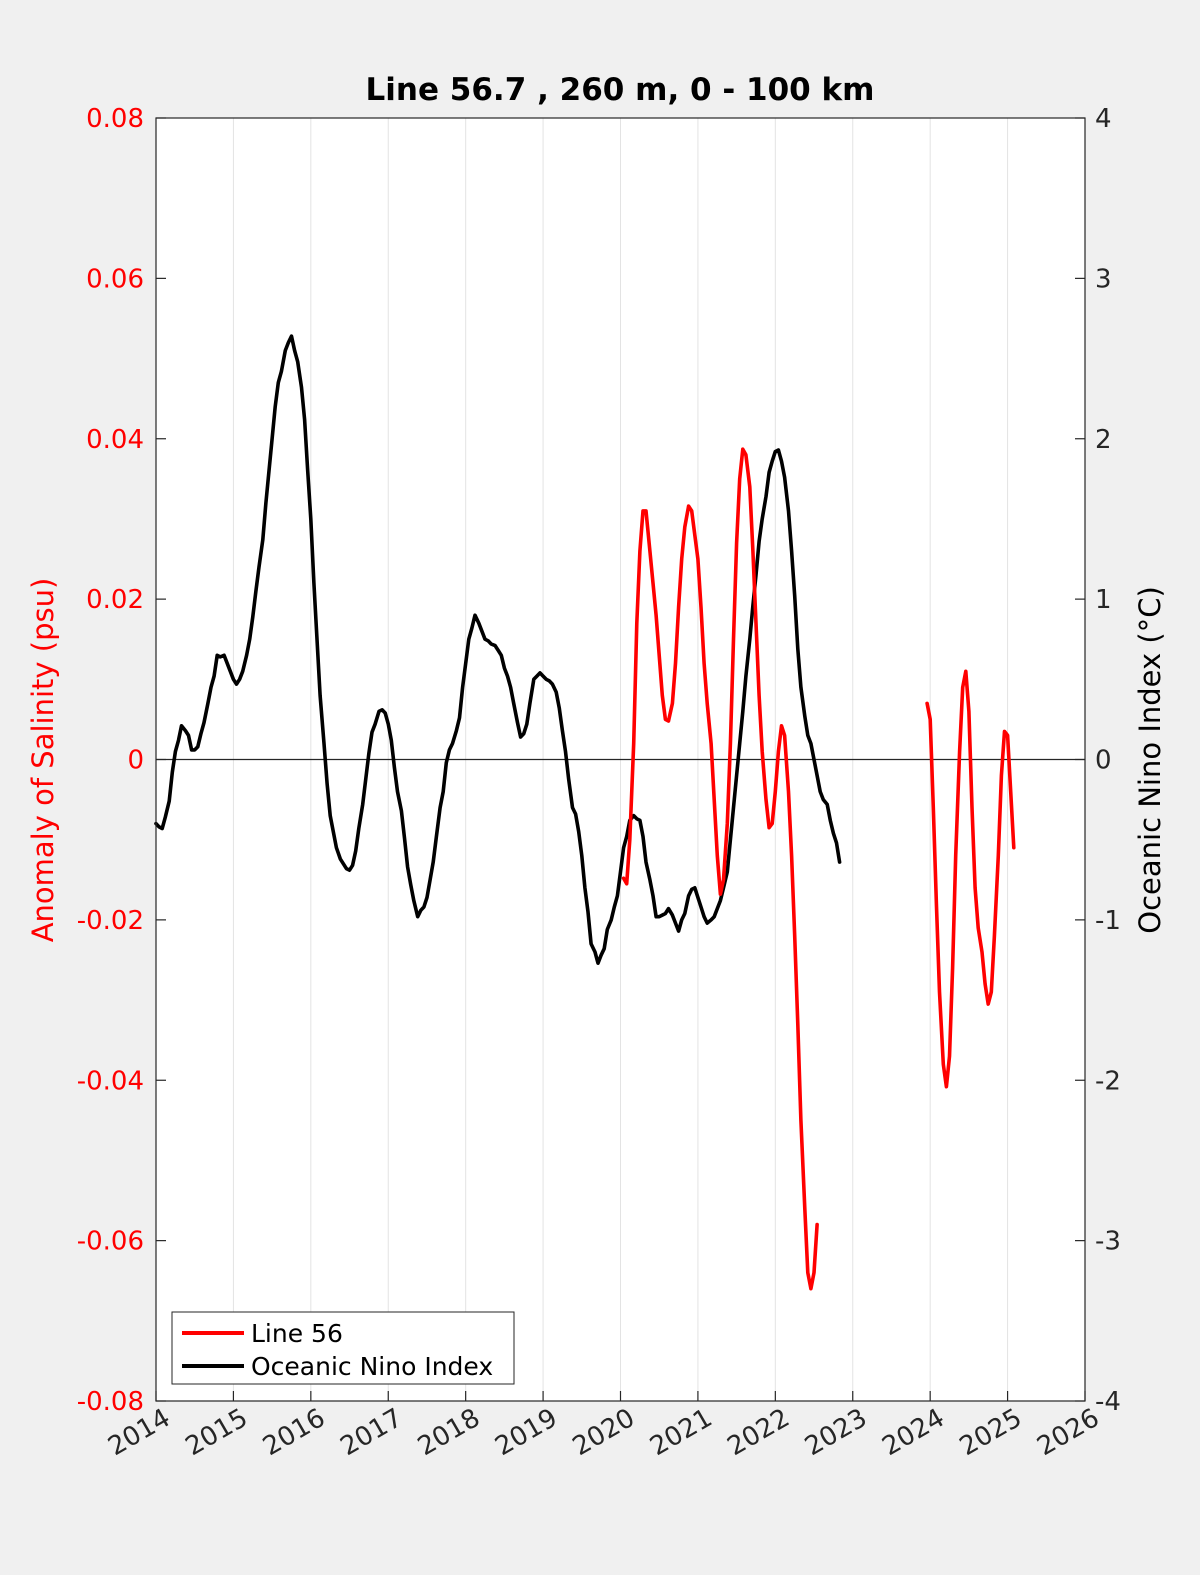 The height and width of the screenshot is (1575, 1200). I want to click on y-right-tick-label: 4, so click(1103, 119).